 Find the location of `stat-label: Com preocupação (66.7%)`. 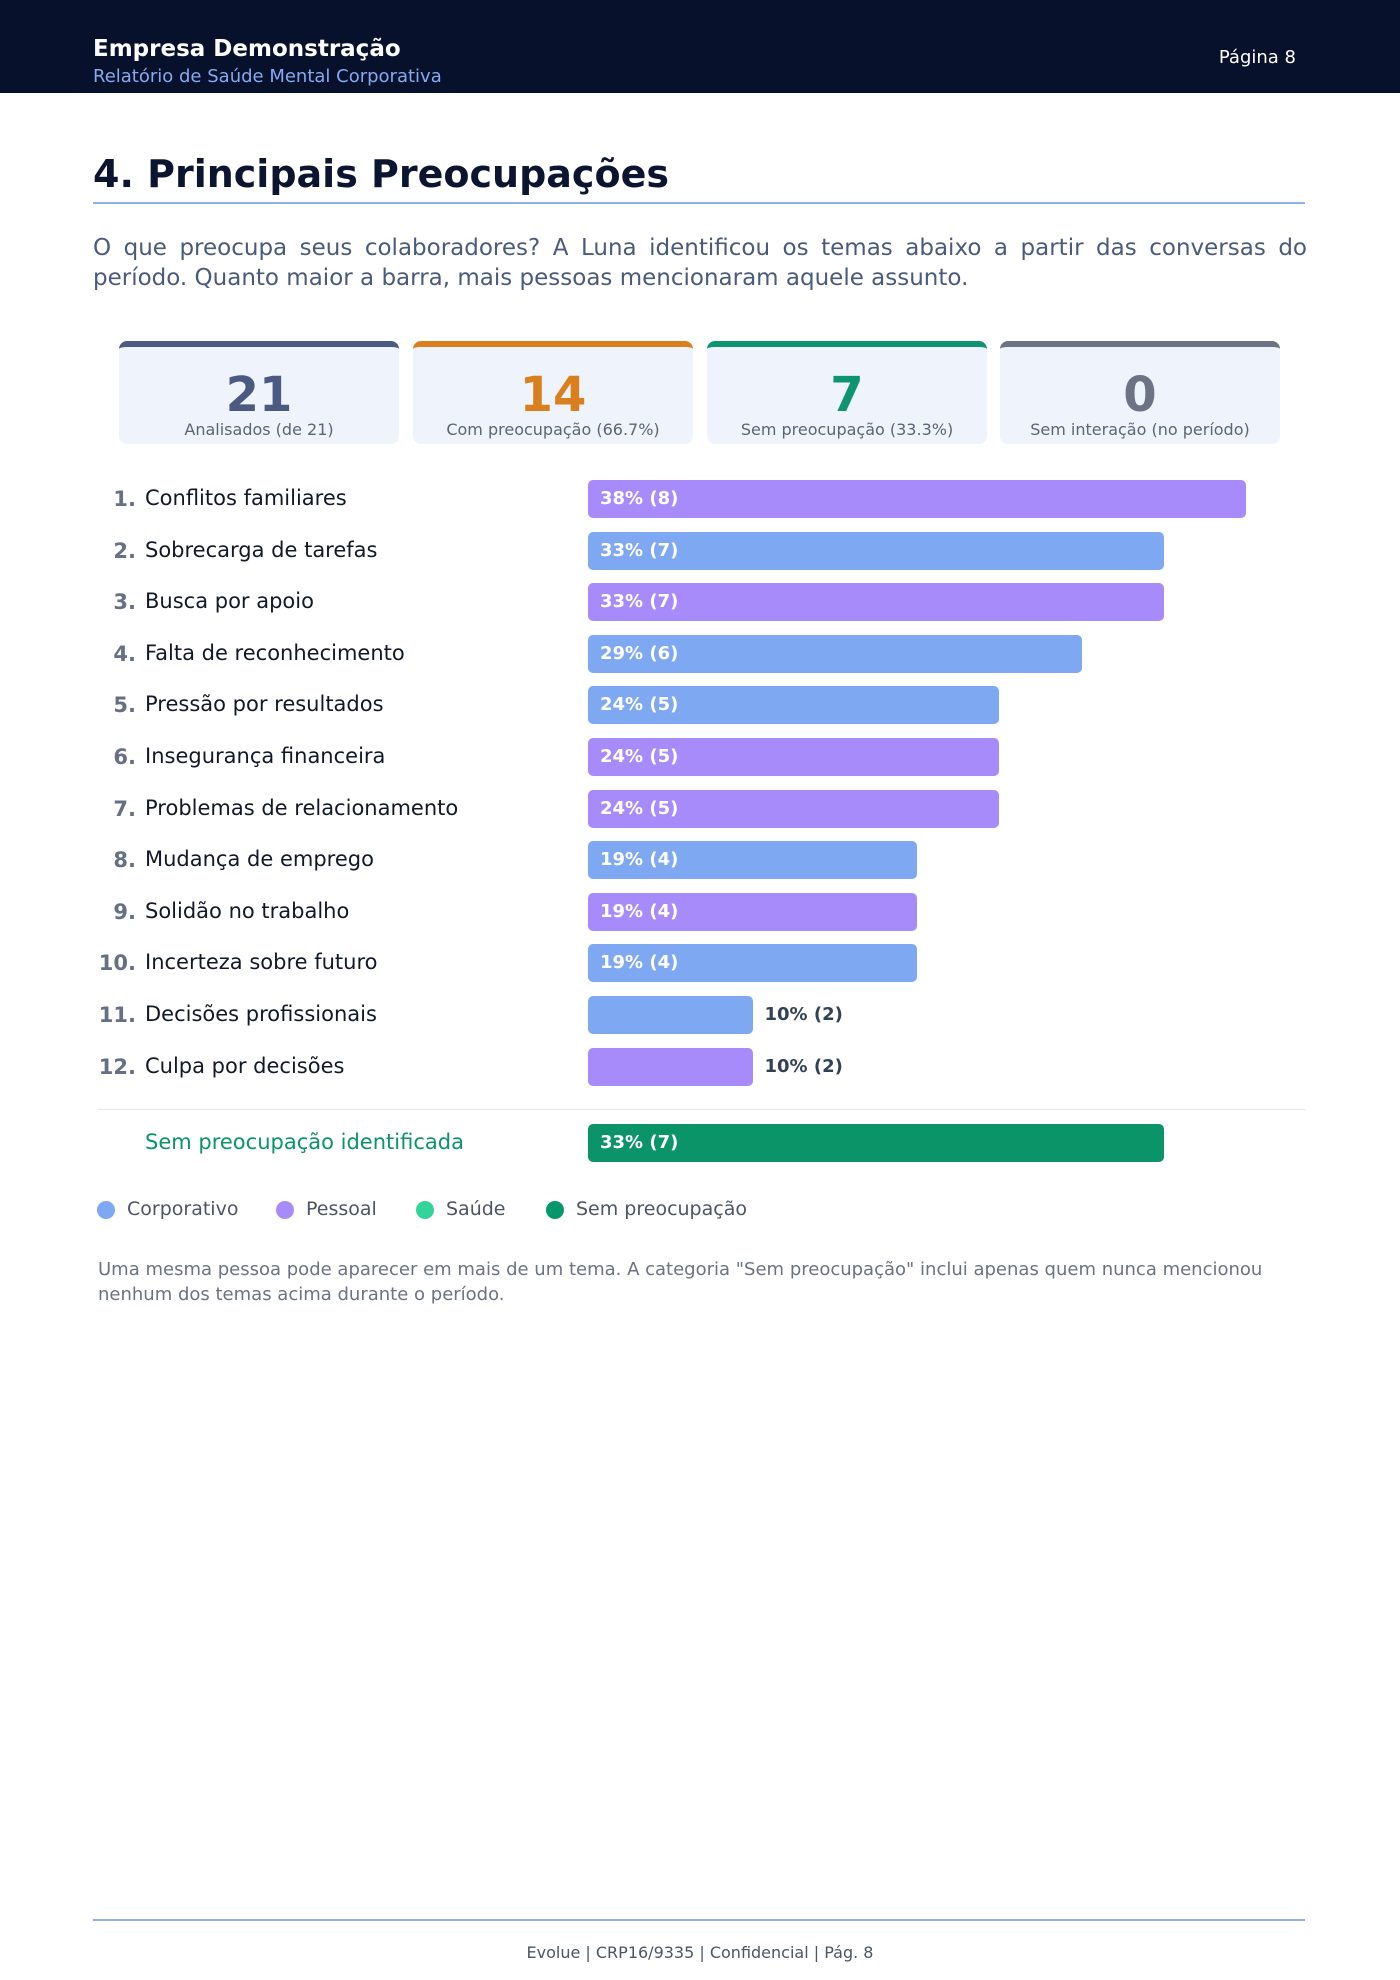

stat-label: Com preocupação (66.7%) is located at coordinates (553, 429).